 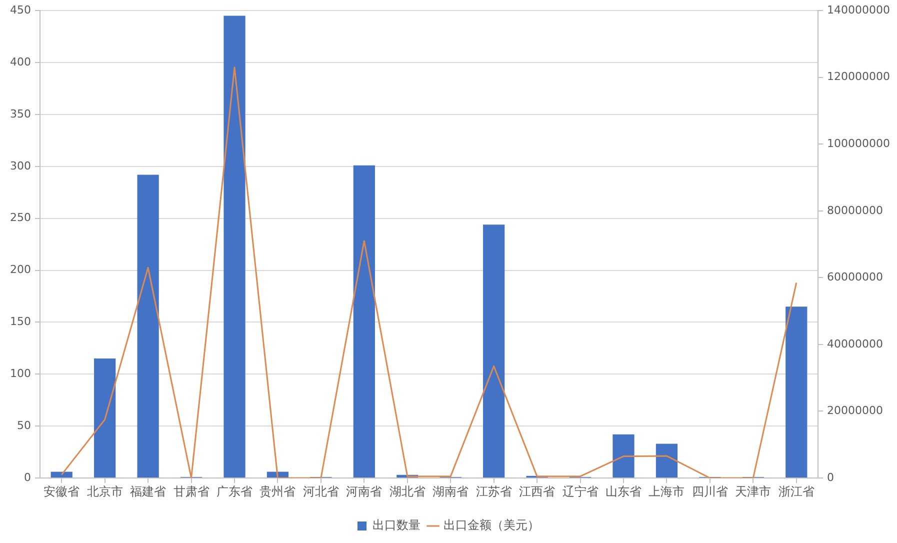 I want to click on legend-label: 出口数量, so click(x=396, y=525).